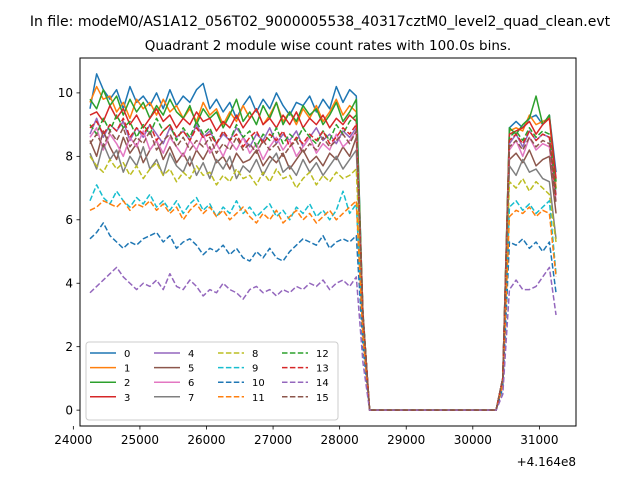  Describe the element at coordinates (322, 354) in the screenshot. I see `legend-label-12: 12` at that location.